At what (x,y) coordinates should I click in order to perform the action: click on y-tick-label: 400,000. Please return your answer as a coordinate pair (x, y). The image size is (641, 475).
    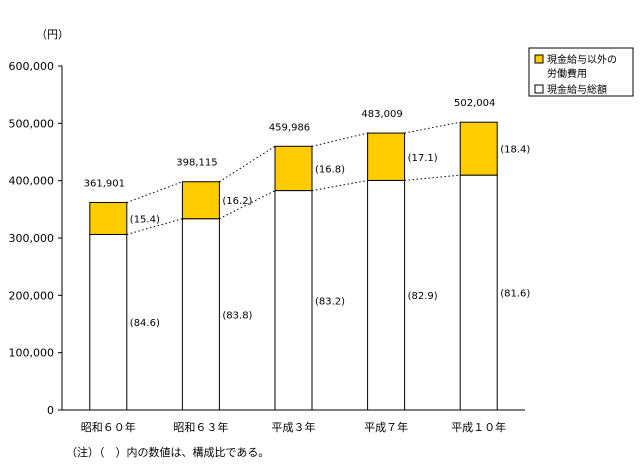
    Looking at the image, I should click on (32, 181).